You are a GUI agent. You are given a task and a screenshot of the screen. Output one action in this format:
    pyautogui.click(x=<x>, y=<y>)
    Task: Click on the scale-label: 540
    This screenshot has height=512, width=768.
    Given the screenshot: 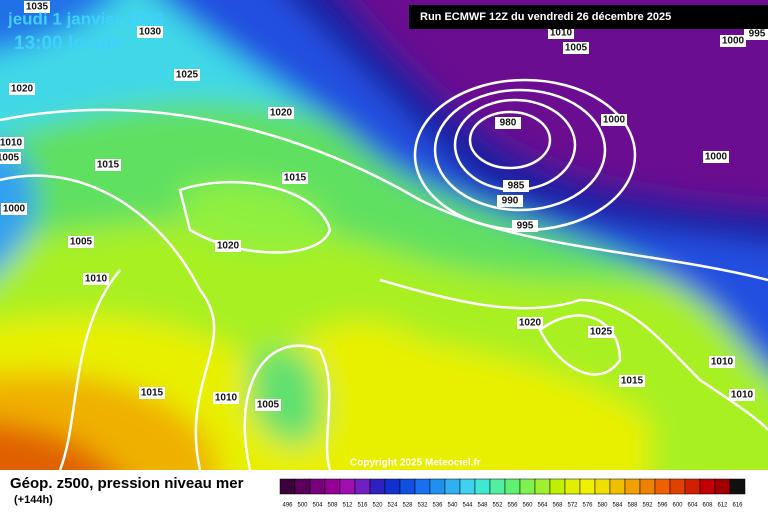 What is the action you would take?
    pyautogui.click(x=452, y=506)
    